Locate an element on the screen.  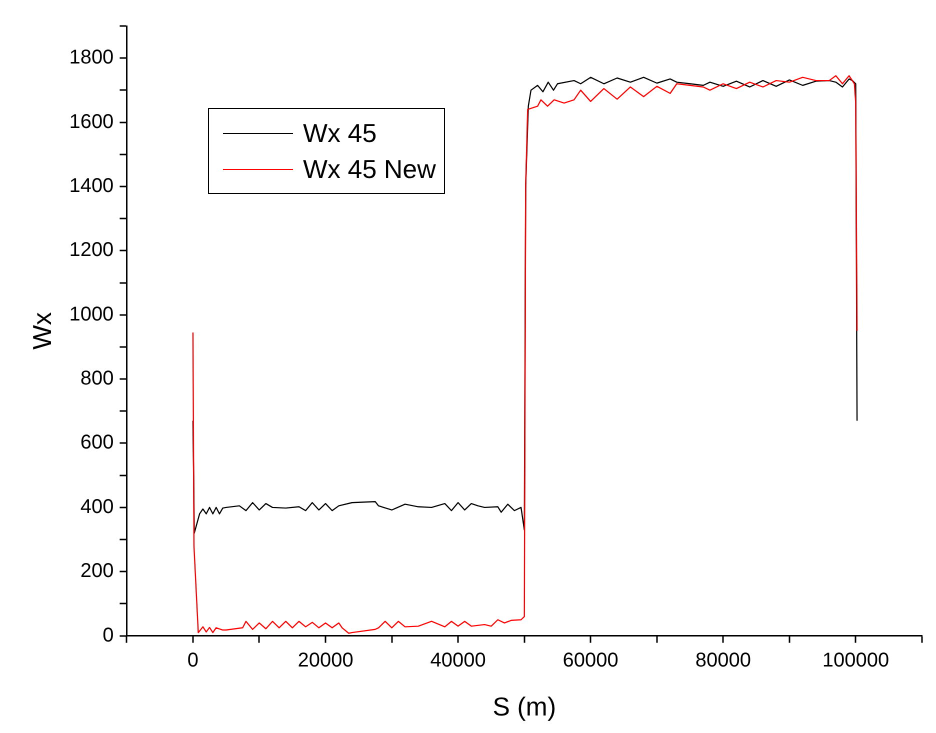
y-tick-label: 200 is located at coordinates (97, 571).